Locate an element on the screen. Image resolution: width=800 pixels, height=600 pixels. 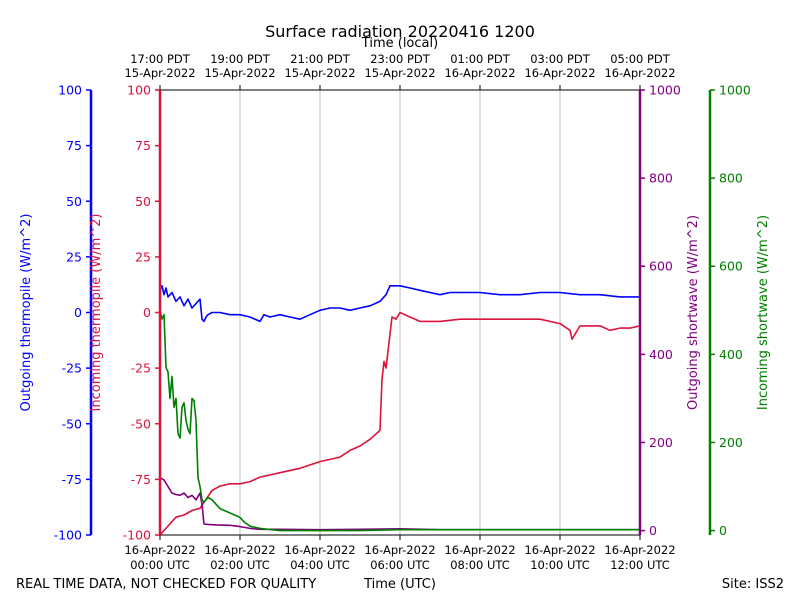
x-tick-time-label: 12:00 UTC is located at coordinates (640, 565).